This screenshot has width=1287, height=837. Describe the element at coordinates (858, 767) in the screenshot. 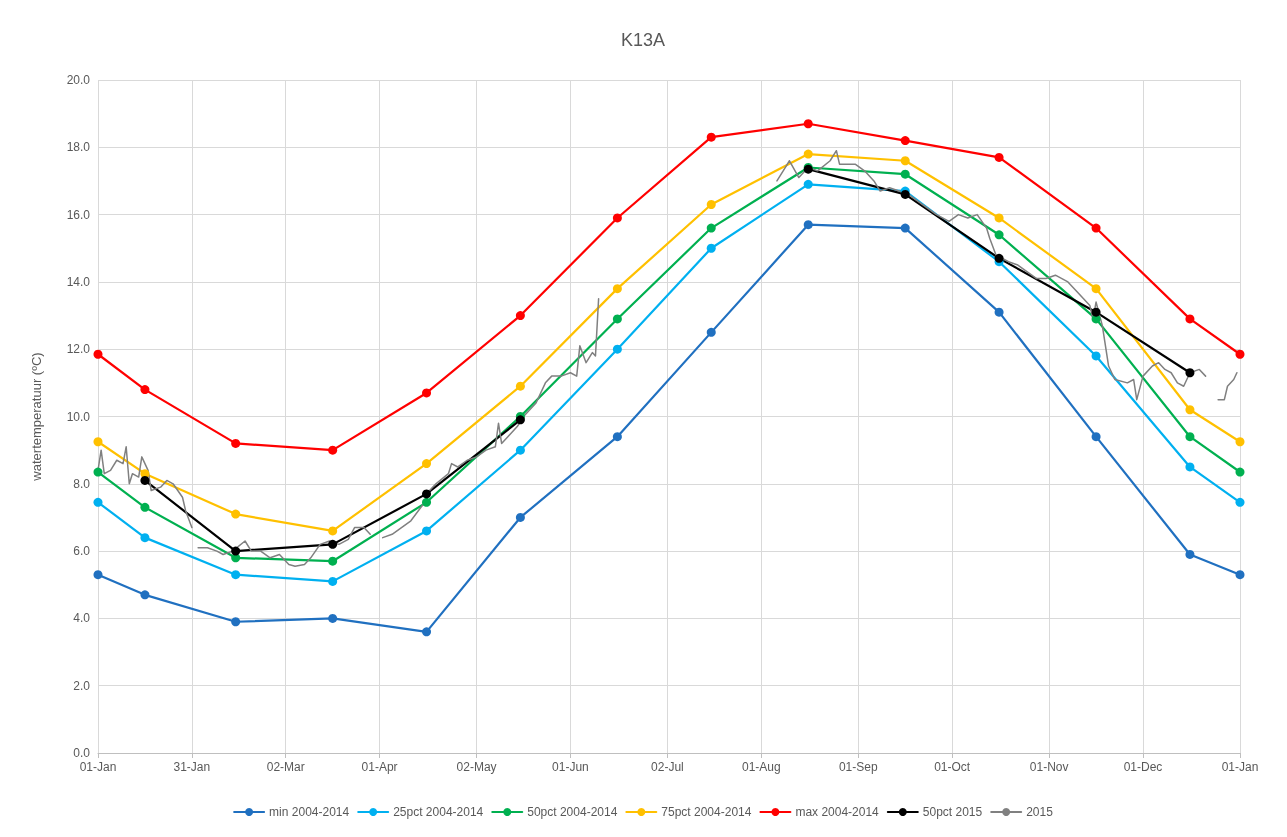

I see `x-tick-label: 01-Sep` at that location.